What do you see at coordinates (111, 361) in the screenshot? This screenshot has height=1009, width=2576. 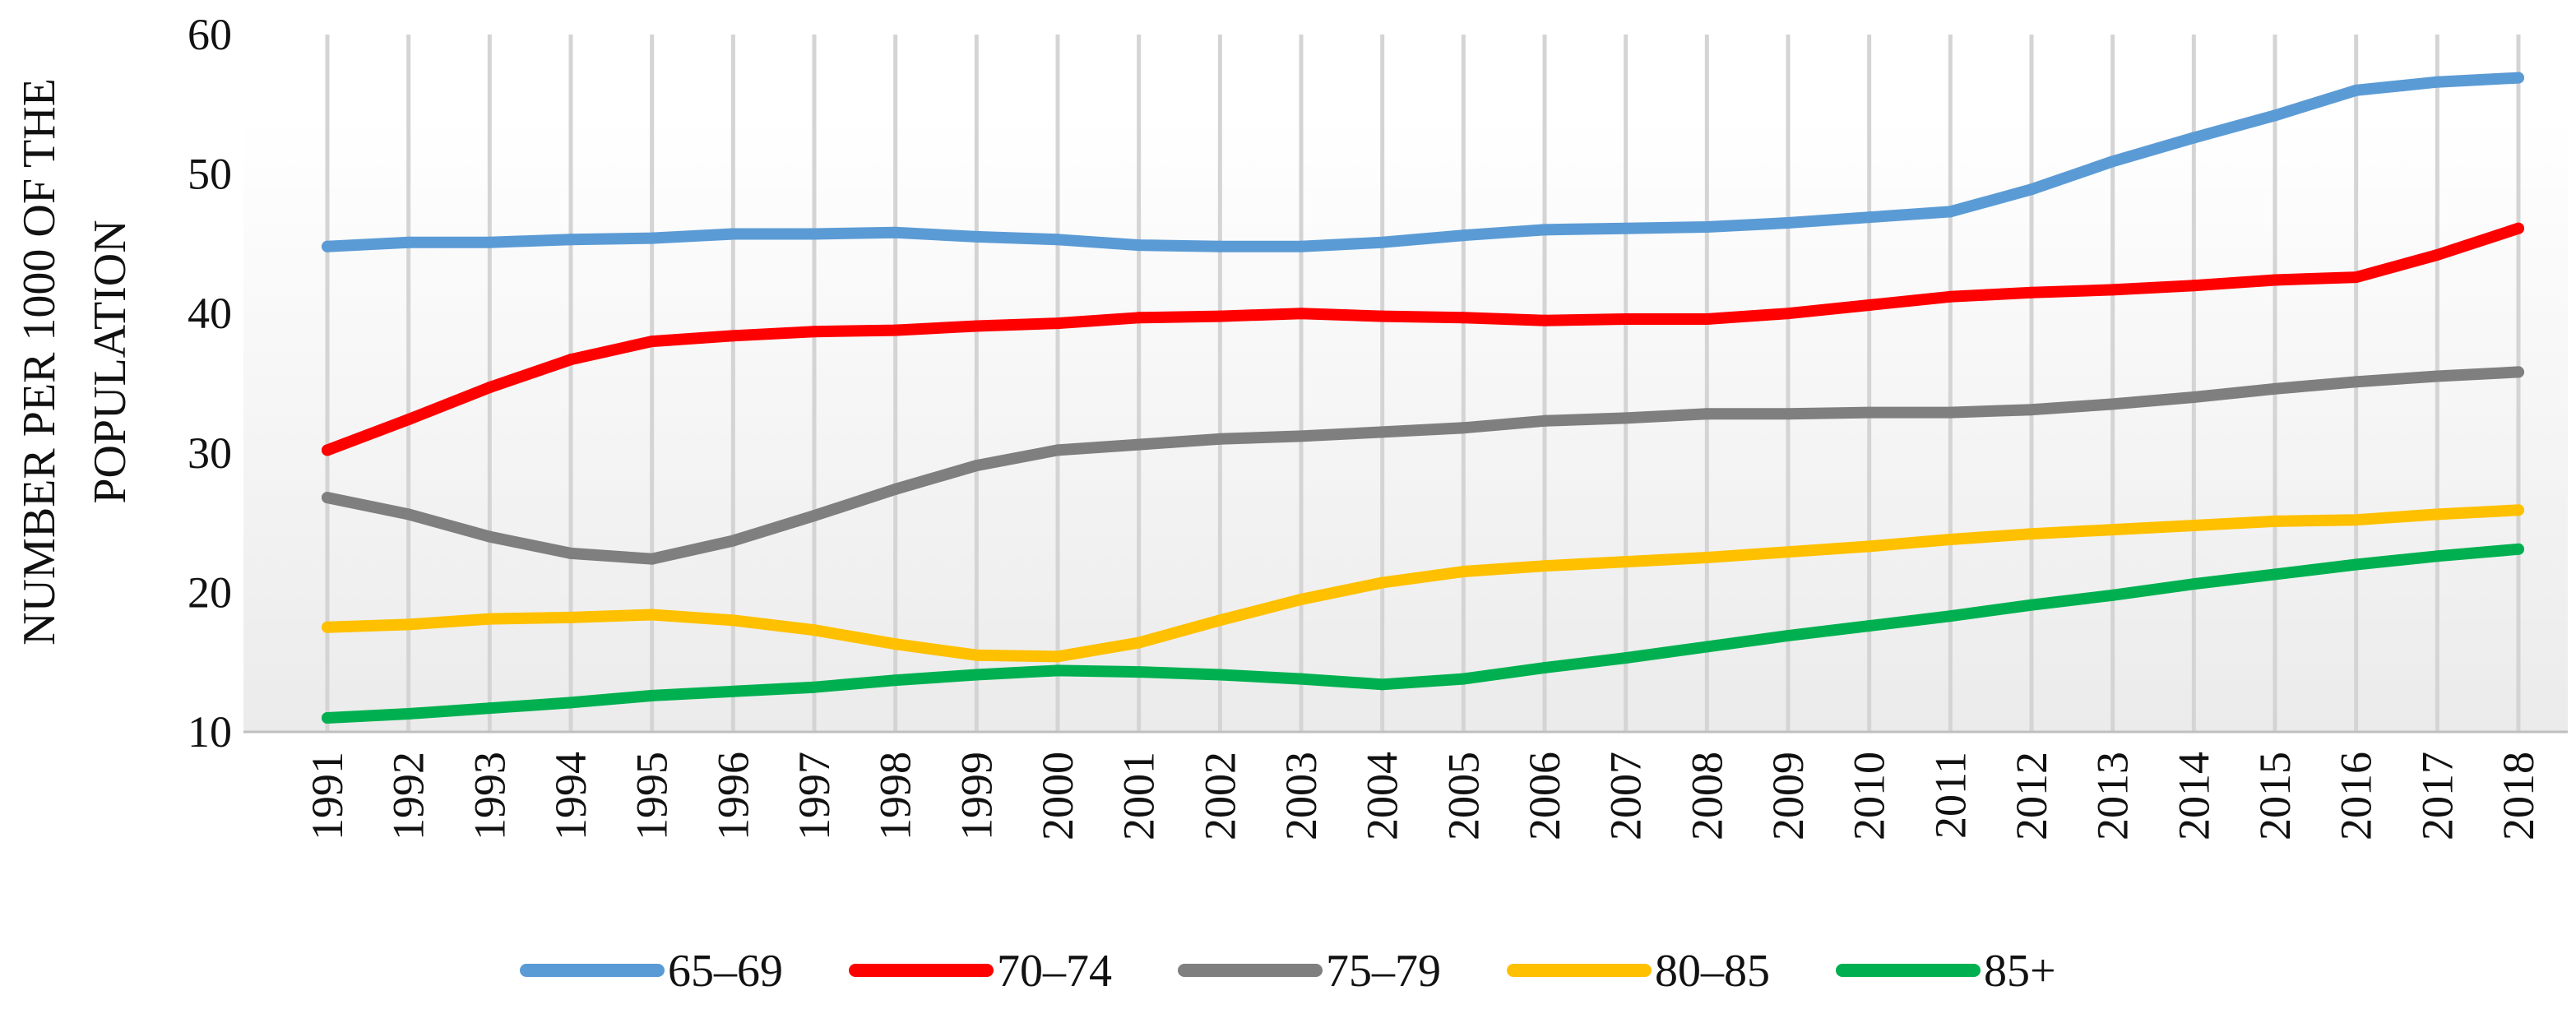 I see `y-axis-label-line-2: POPULATION` at bounding box center [111, 361].